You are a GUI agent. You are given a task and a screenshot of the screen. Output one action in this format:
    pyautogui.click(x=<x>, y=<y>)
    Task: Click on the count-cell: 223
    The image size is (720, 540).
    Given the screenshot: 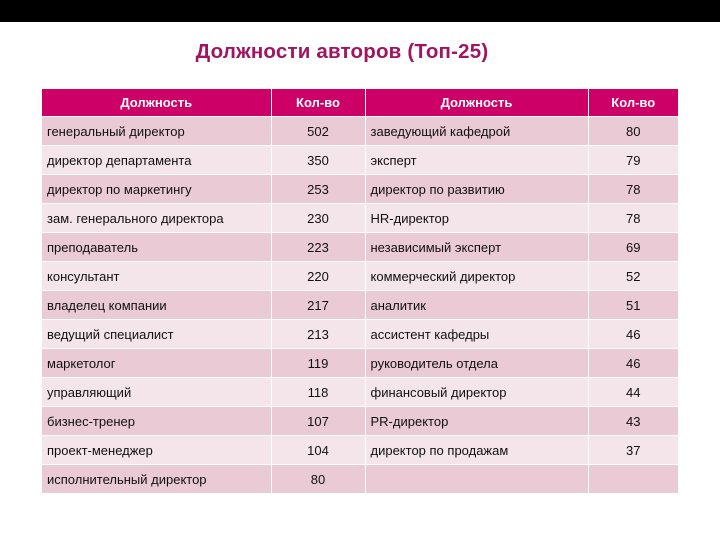 What is the action you would take?
    pyautogui.click(x=318, y=247)
    